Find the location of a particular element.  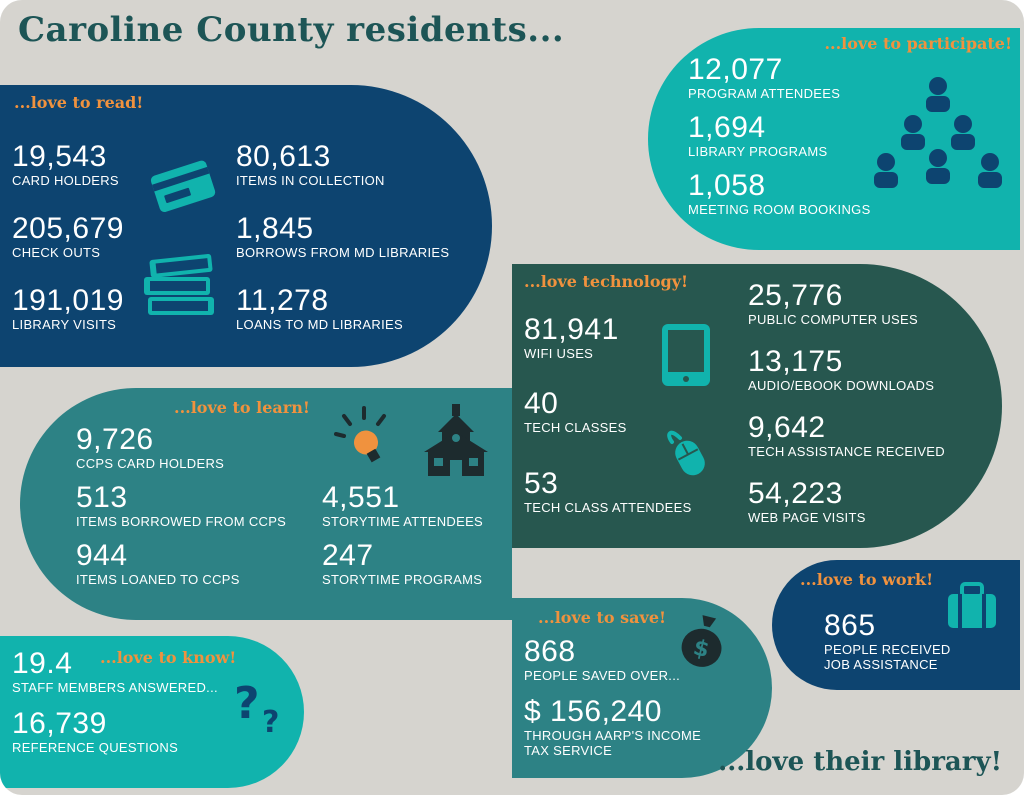

read-tag: ...love to read! is located at coordinates (79, 102).